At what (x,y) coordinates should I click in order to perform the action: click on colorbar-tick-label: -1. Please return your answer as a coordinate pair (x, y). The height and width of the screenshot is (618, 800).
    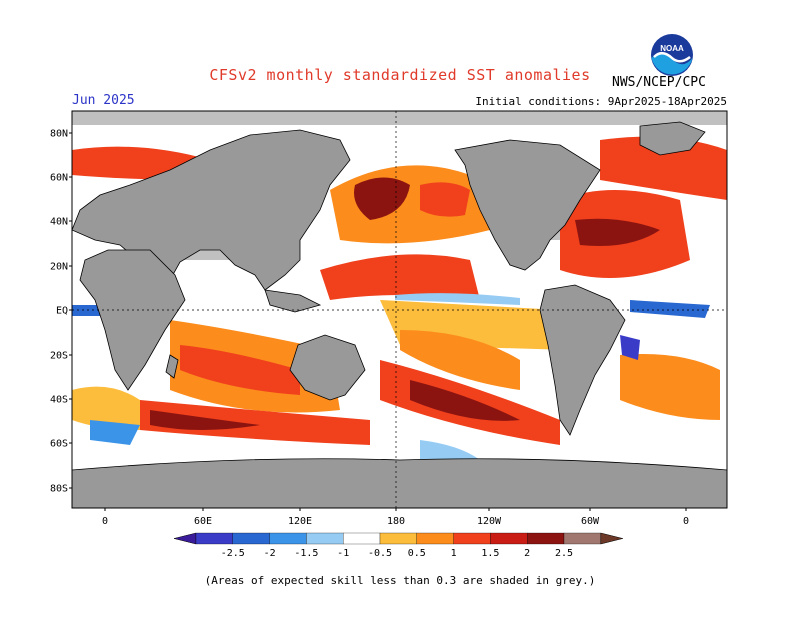
    Looking at the image, I should click on (343, 553).